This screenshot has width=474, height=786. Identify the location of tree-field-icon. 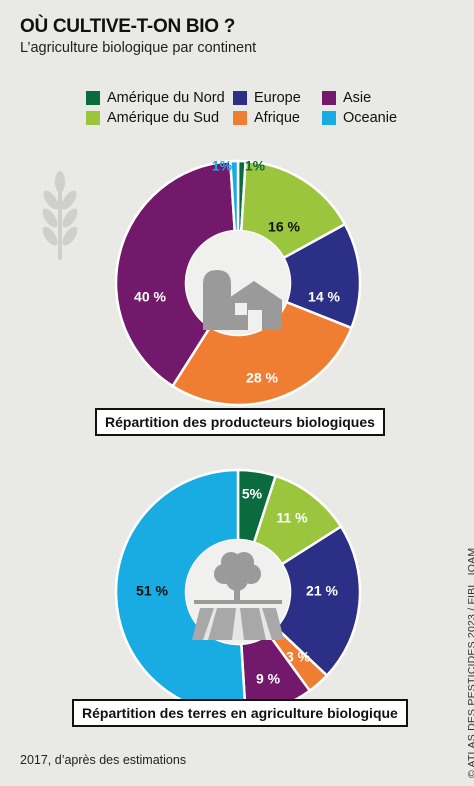
(238, 596).